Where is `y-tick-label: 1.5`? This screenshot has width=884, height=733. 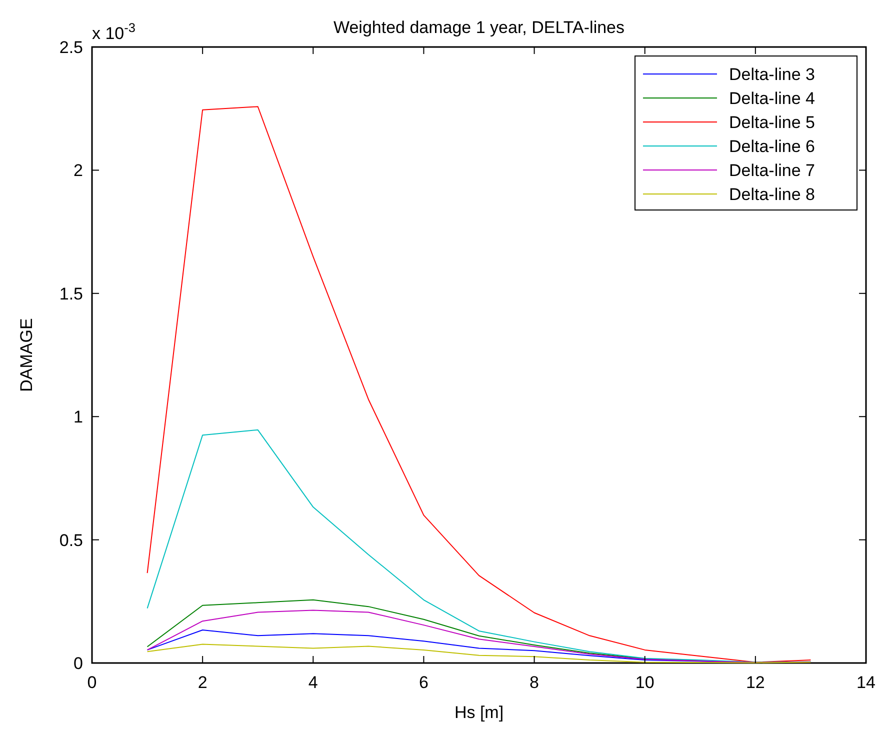
y-tick-label: 1.5 is located at coordinates (71, 294).